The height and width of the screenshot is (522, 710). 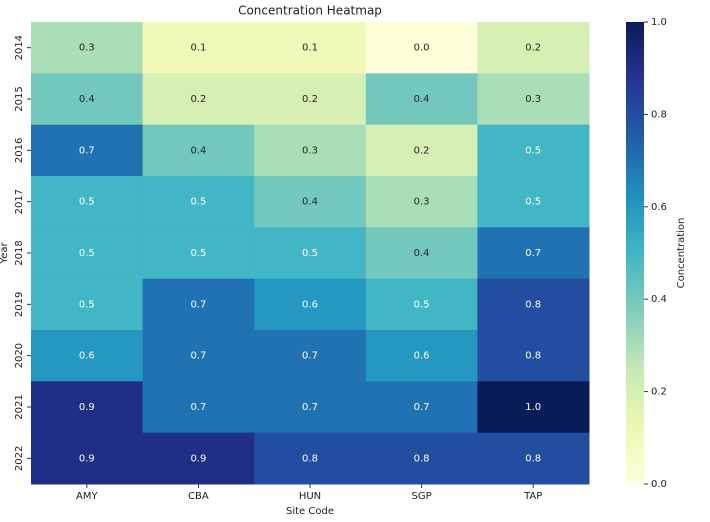 I want to click on colorbar-tick-label: 0.4, so click(x=659, y=299).